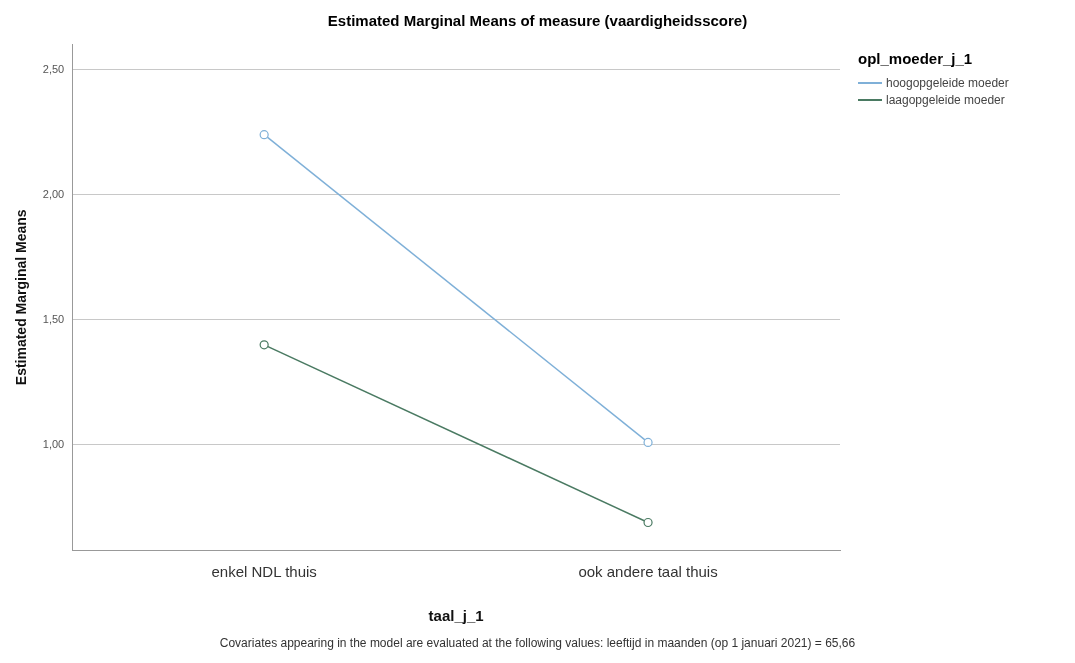 The image size is (1075, 663). What do you see at coordinates (537, 643) in the screenshot?
I see `text: Covariates appearing in the model are evaluated at the following values: leeftijd in maanden (op 1 januari 2021) = 65,66` at bounding box center [537, 643].